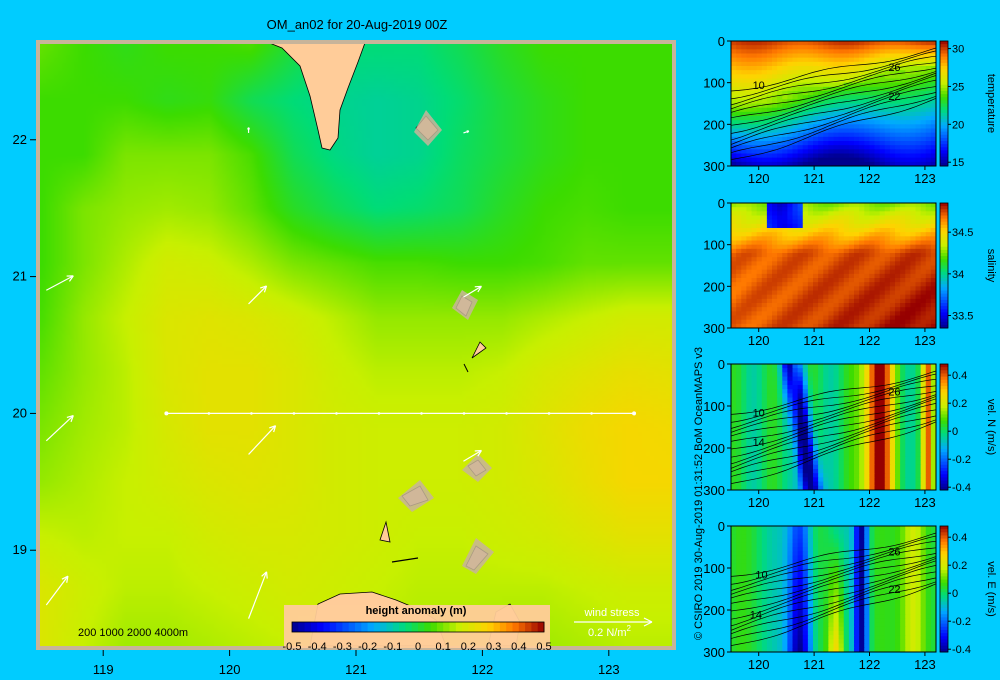 The width and height of the screenshot is (1000, 680). Describe the element at coordinates (721, 364) in the screenshot. I see `section-ytick-label: 0` at that location.